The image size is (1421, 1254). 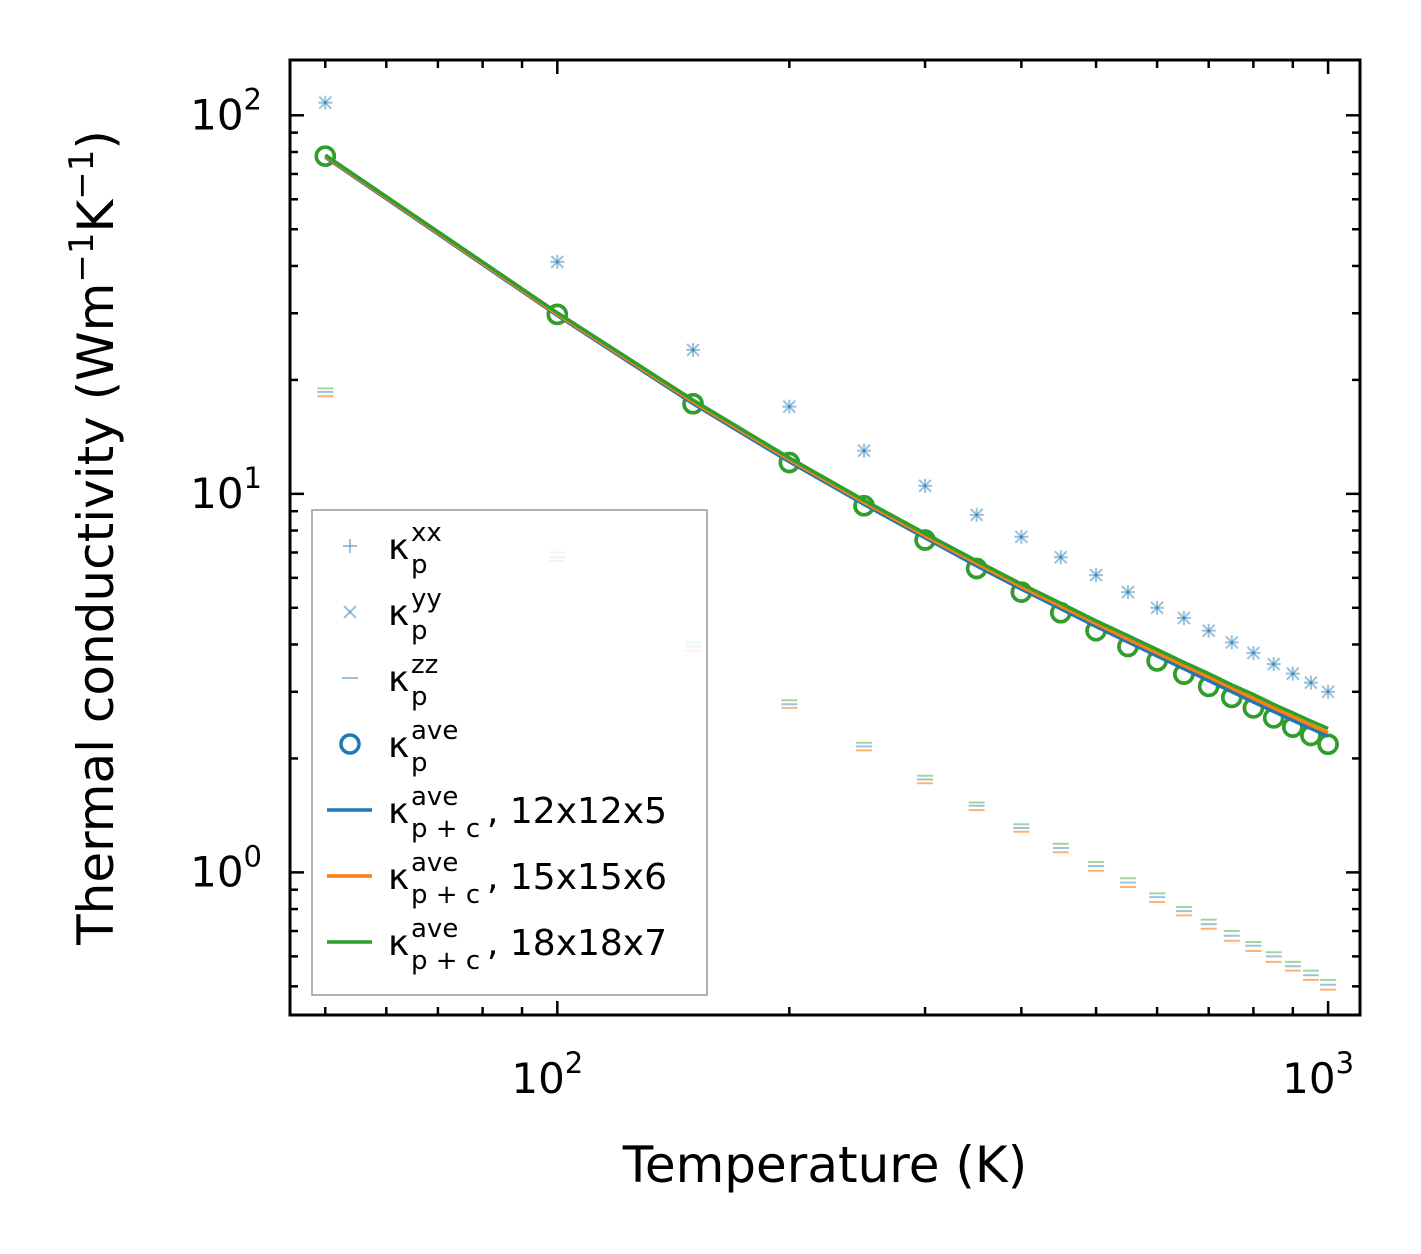 I want to click on legend-entry: κp + cave, 15x15x6, so click(x=497, y=879).